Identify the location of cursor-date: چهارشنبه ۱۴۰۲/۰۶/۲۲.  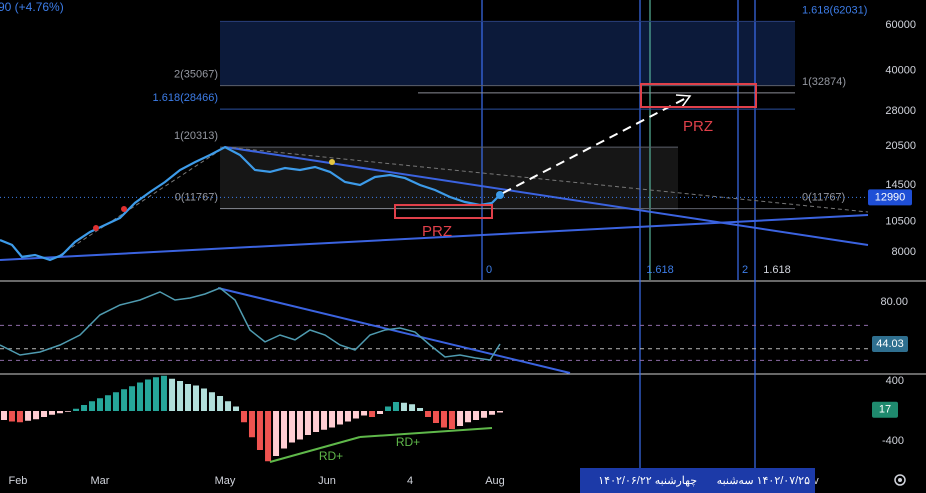
(647, 481).